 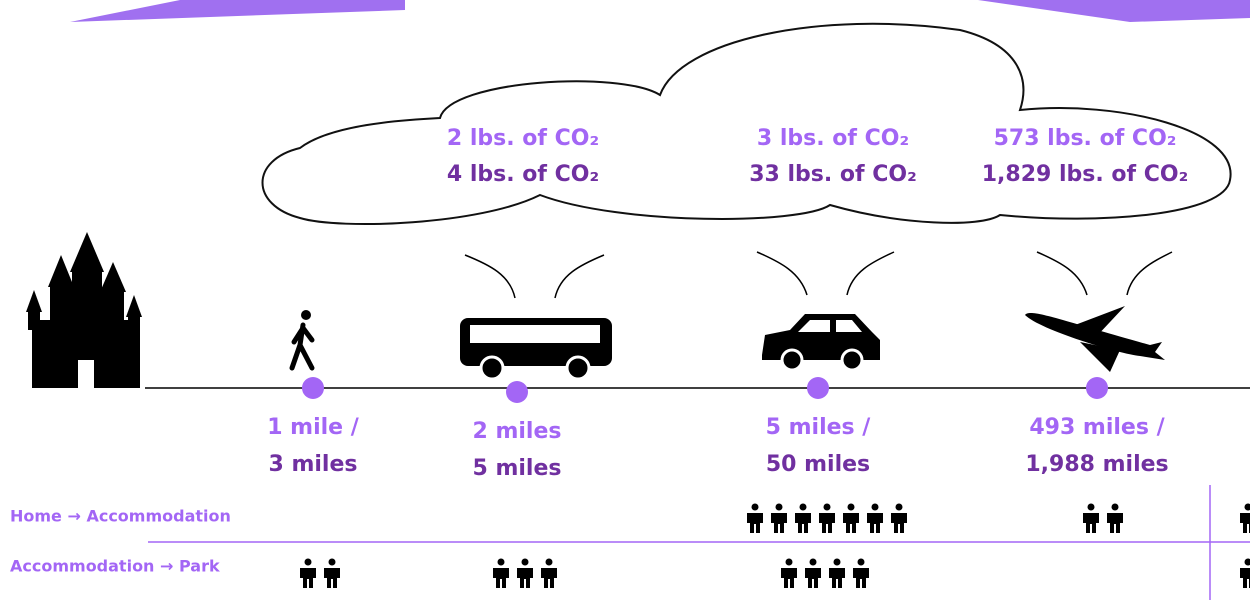 I want to click on distance-label: 493 miles /, so click(x=1097, y=427).